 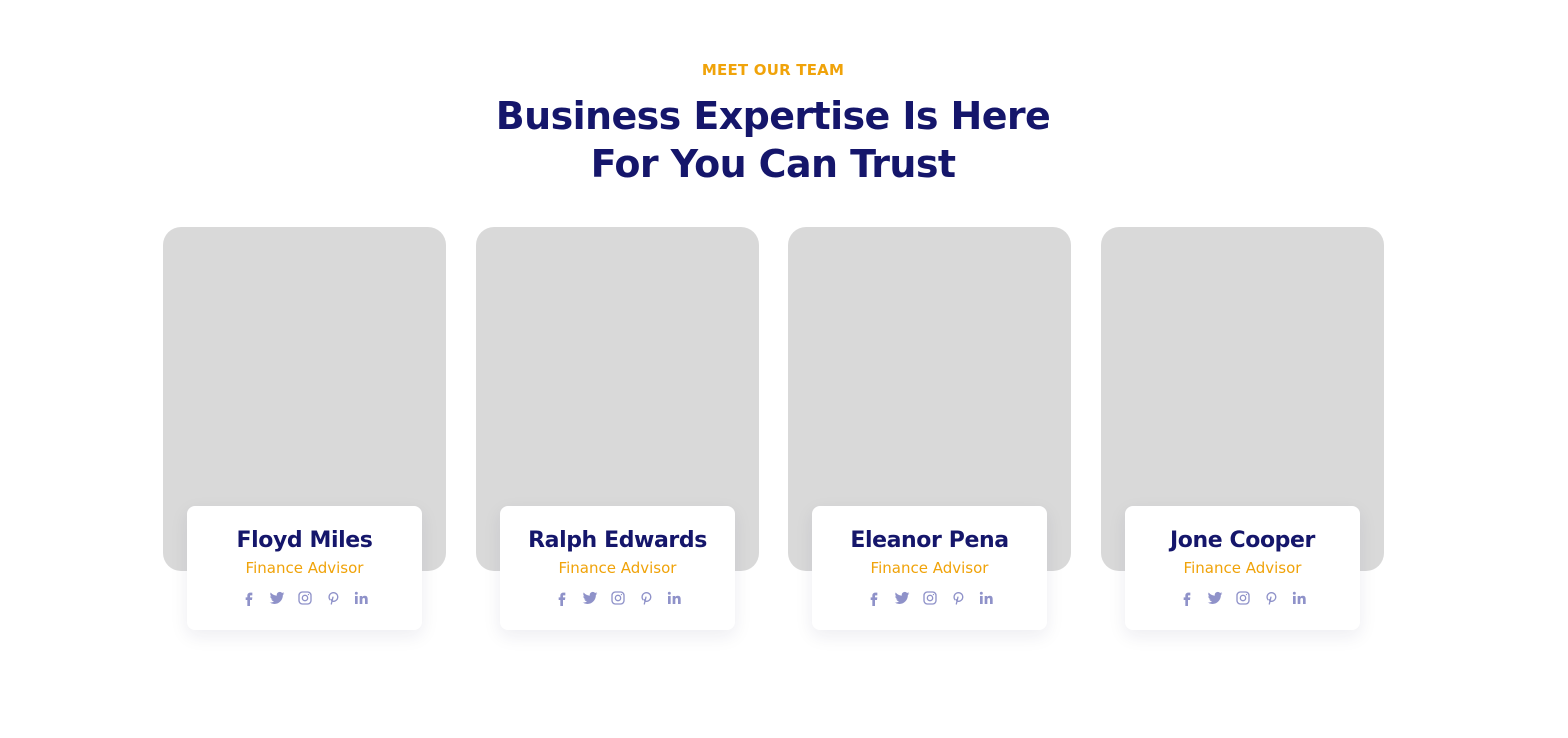 I want to click on section-title-line-1: Business Expertise Is Here, so click(x=773, y=116).